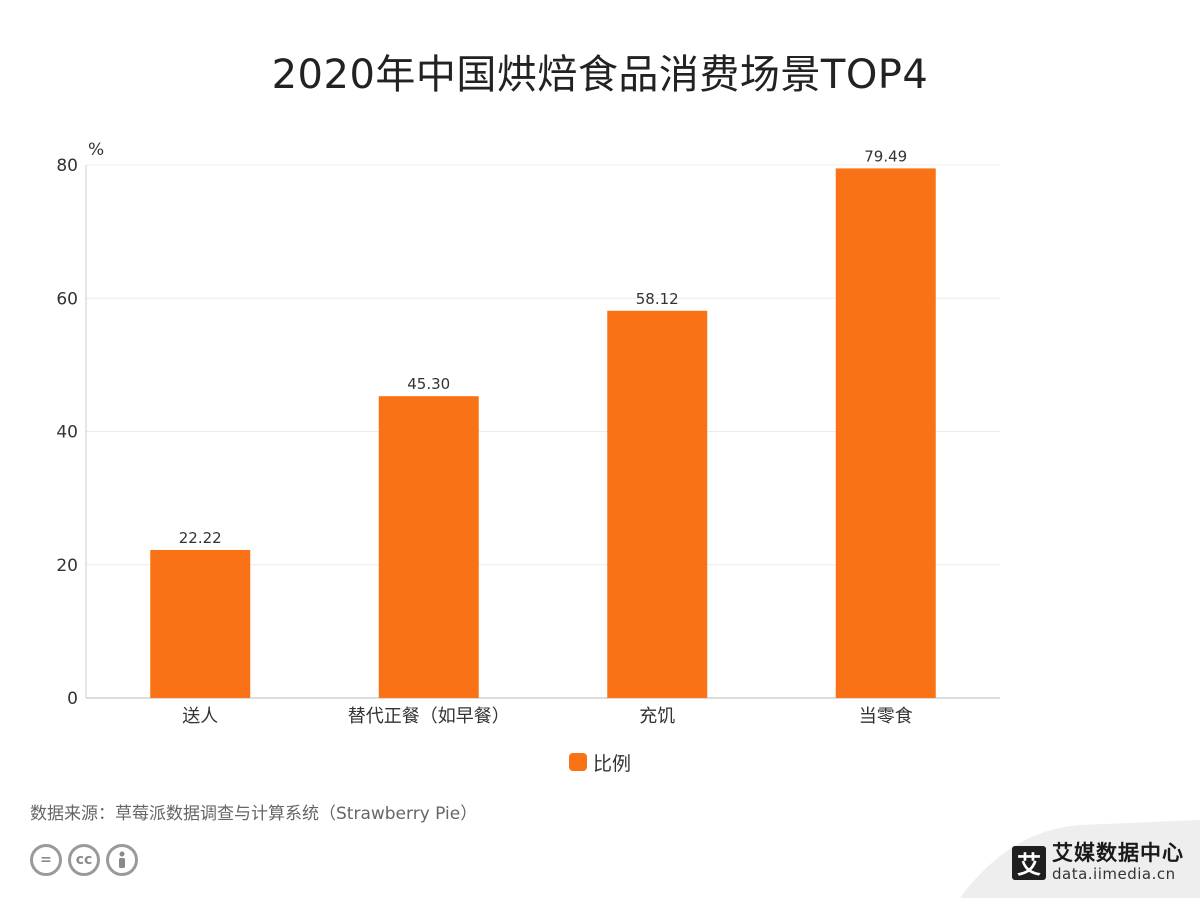  I want to click on legend-label: 比例, so click(612, 763).